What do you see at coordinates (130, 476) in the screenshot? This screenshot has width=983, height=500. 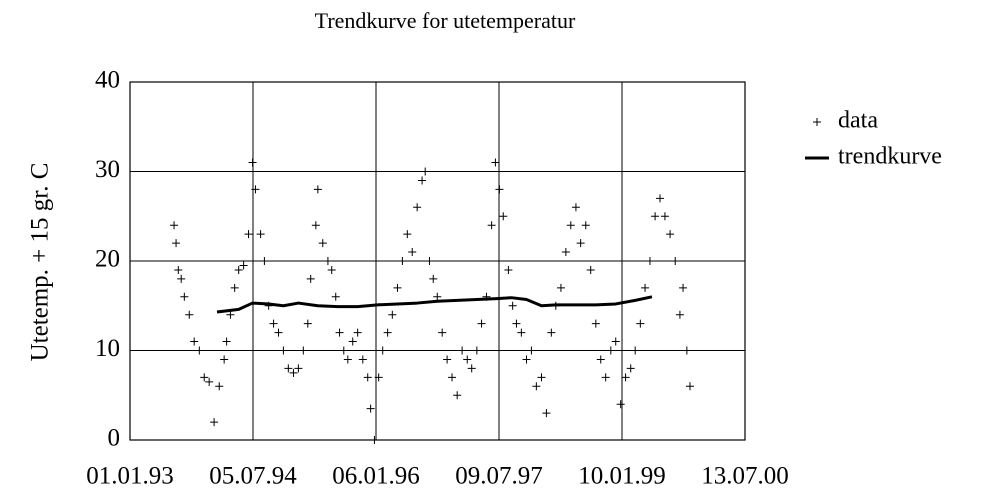 I see `x-tick-label: 01.01.93` at bounding box center [130, 476].